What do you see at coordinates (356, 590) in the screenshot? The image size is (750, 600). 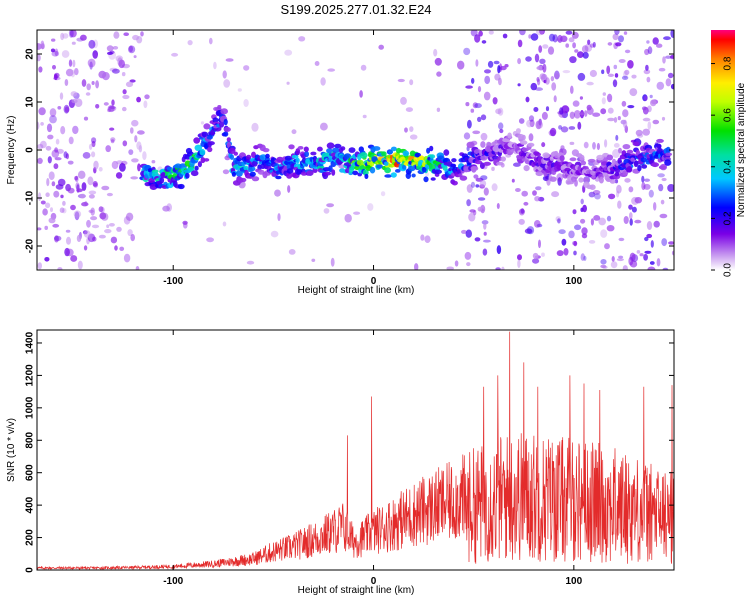 I see `snr-x-label: Height of straight line (km)` at bounding box center [356, 590].